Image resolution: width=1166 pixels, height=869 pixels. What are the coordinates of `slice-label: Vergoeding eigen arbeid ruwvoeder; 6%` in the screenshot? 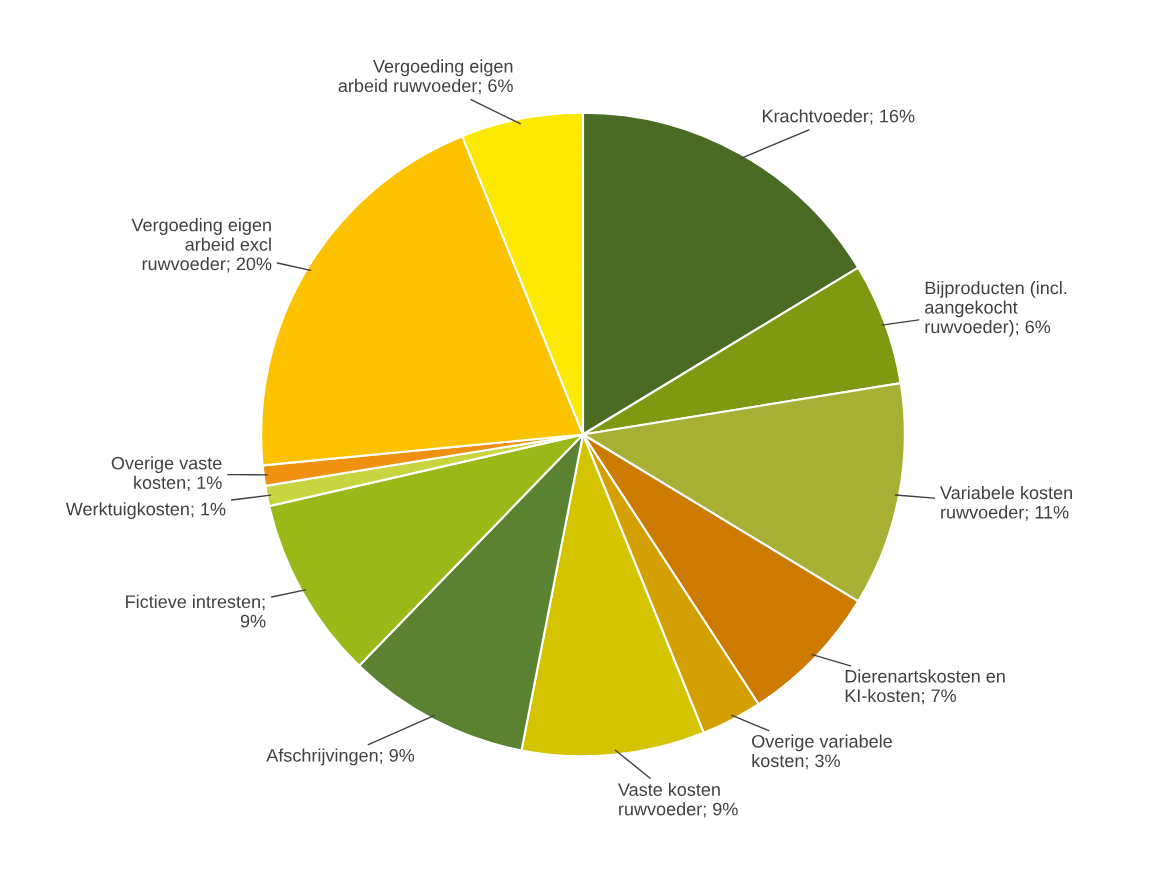 It's located at (425, 77).